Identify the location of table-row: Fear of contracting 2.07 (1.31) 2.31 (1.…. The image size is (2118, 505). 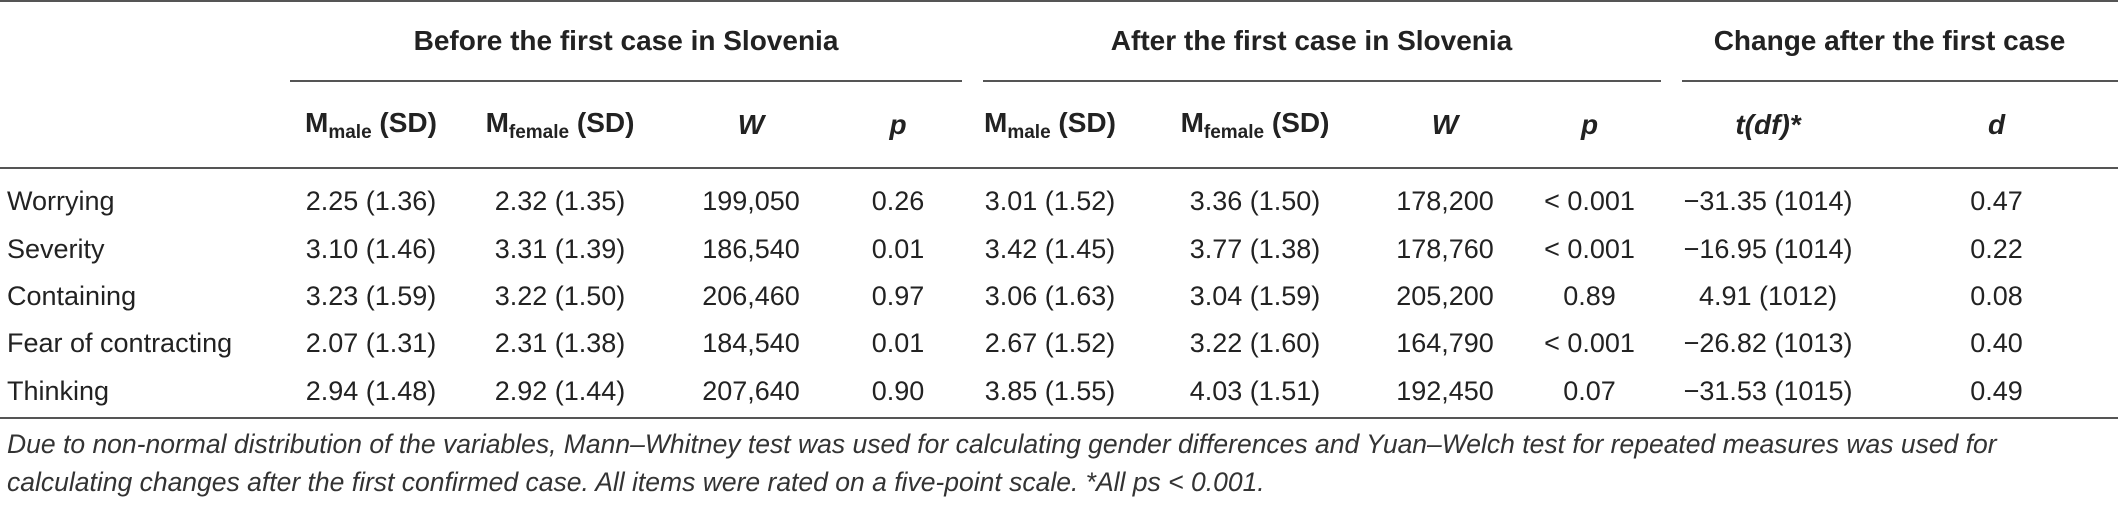
(1059, 343).